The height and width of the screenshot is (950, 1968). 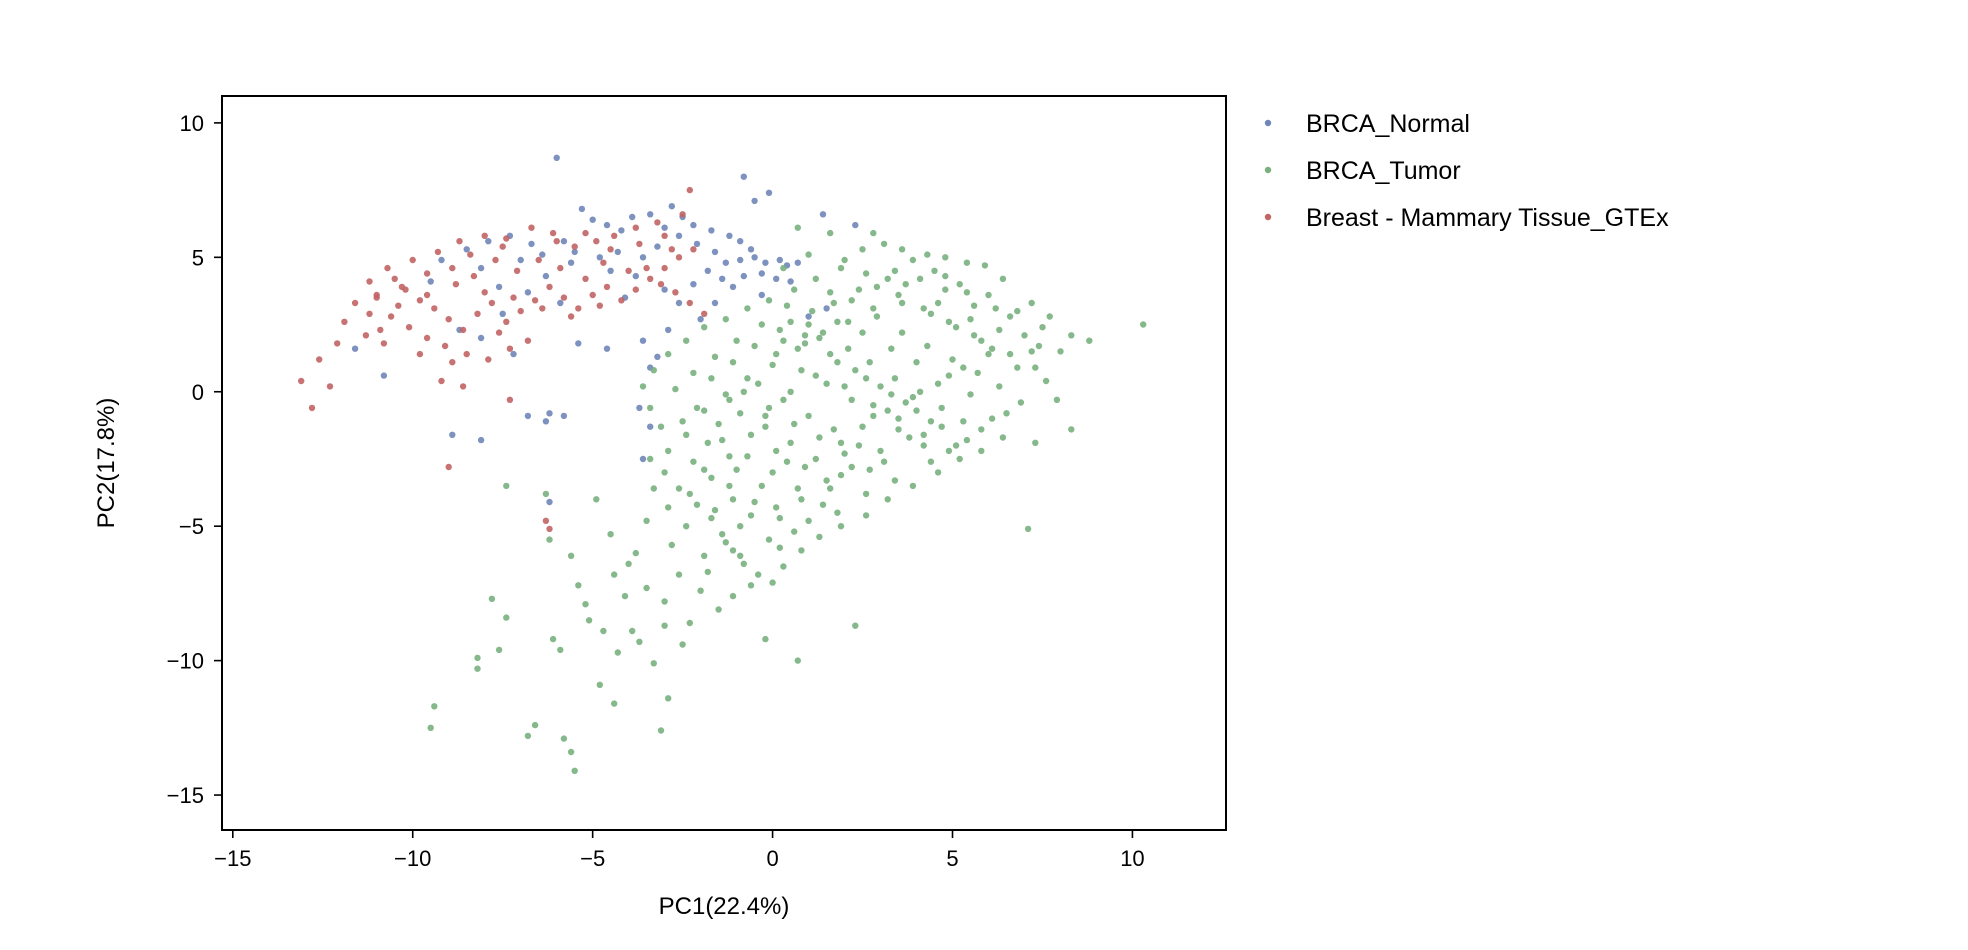 I want to click on x-tick-label: 0, so click(x=772, y=858).